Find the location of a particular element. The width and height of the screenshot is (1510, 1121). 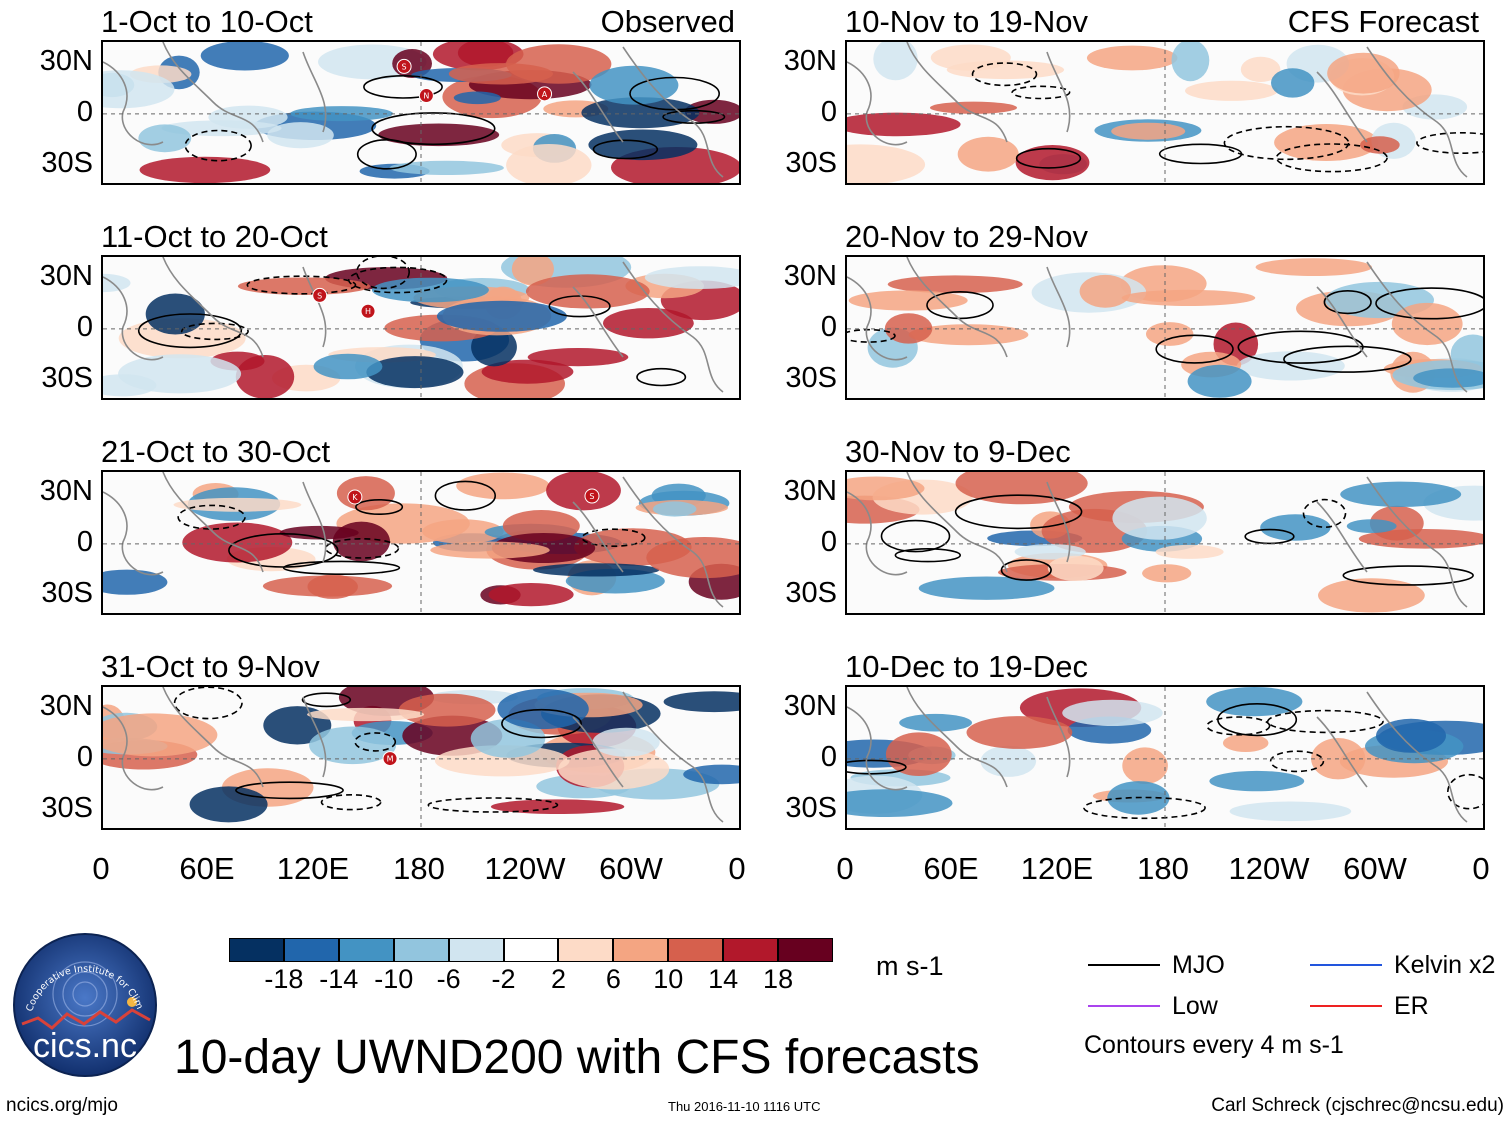

panel-title: 30-Nov to 9-Dec is located at coordinates (958, 451).